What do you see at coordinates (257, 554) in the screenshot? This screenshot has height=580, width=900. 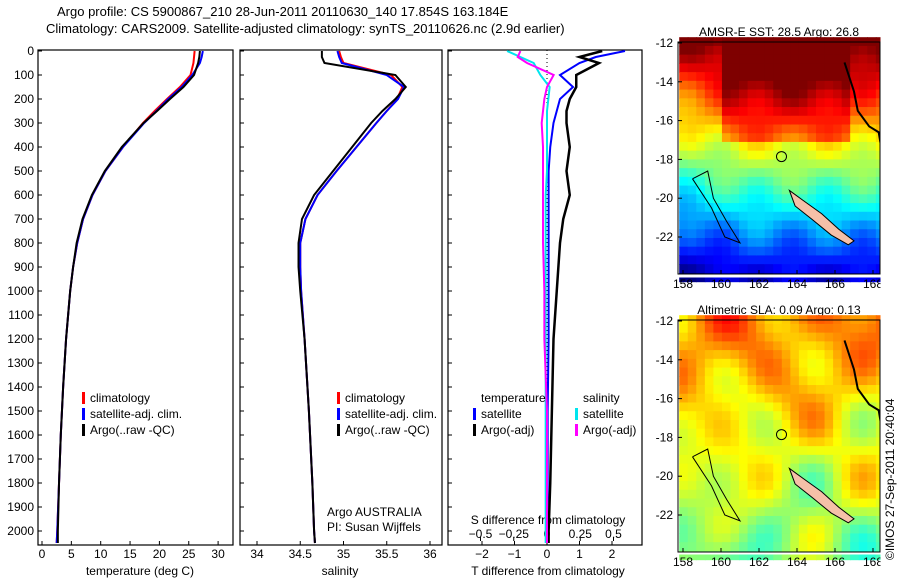 I see `sal-tick-label: 34` at bounding box center [257, 554].